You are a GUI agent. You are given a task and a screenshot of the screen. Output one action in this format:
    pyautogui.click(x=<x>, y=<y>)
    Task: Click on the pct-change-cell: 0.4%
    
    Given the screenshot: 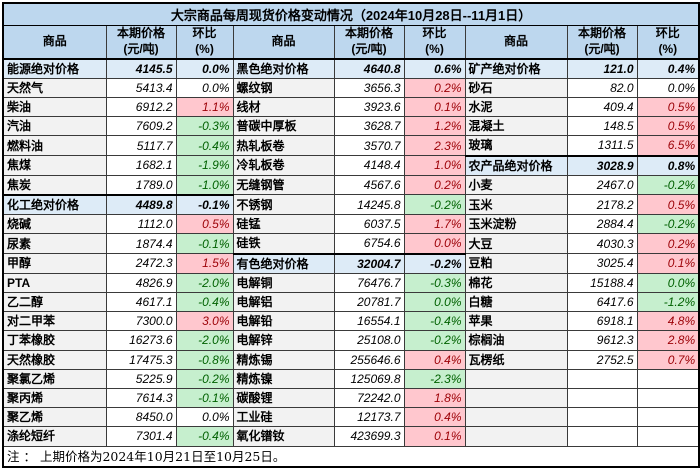 What is the action you would take?
    pyautogui.click(x=668, y=68)
    